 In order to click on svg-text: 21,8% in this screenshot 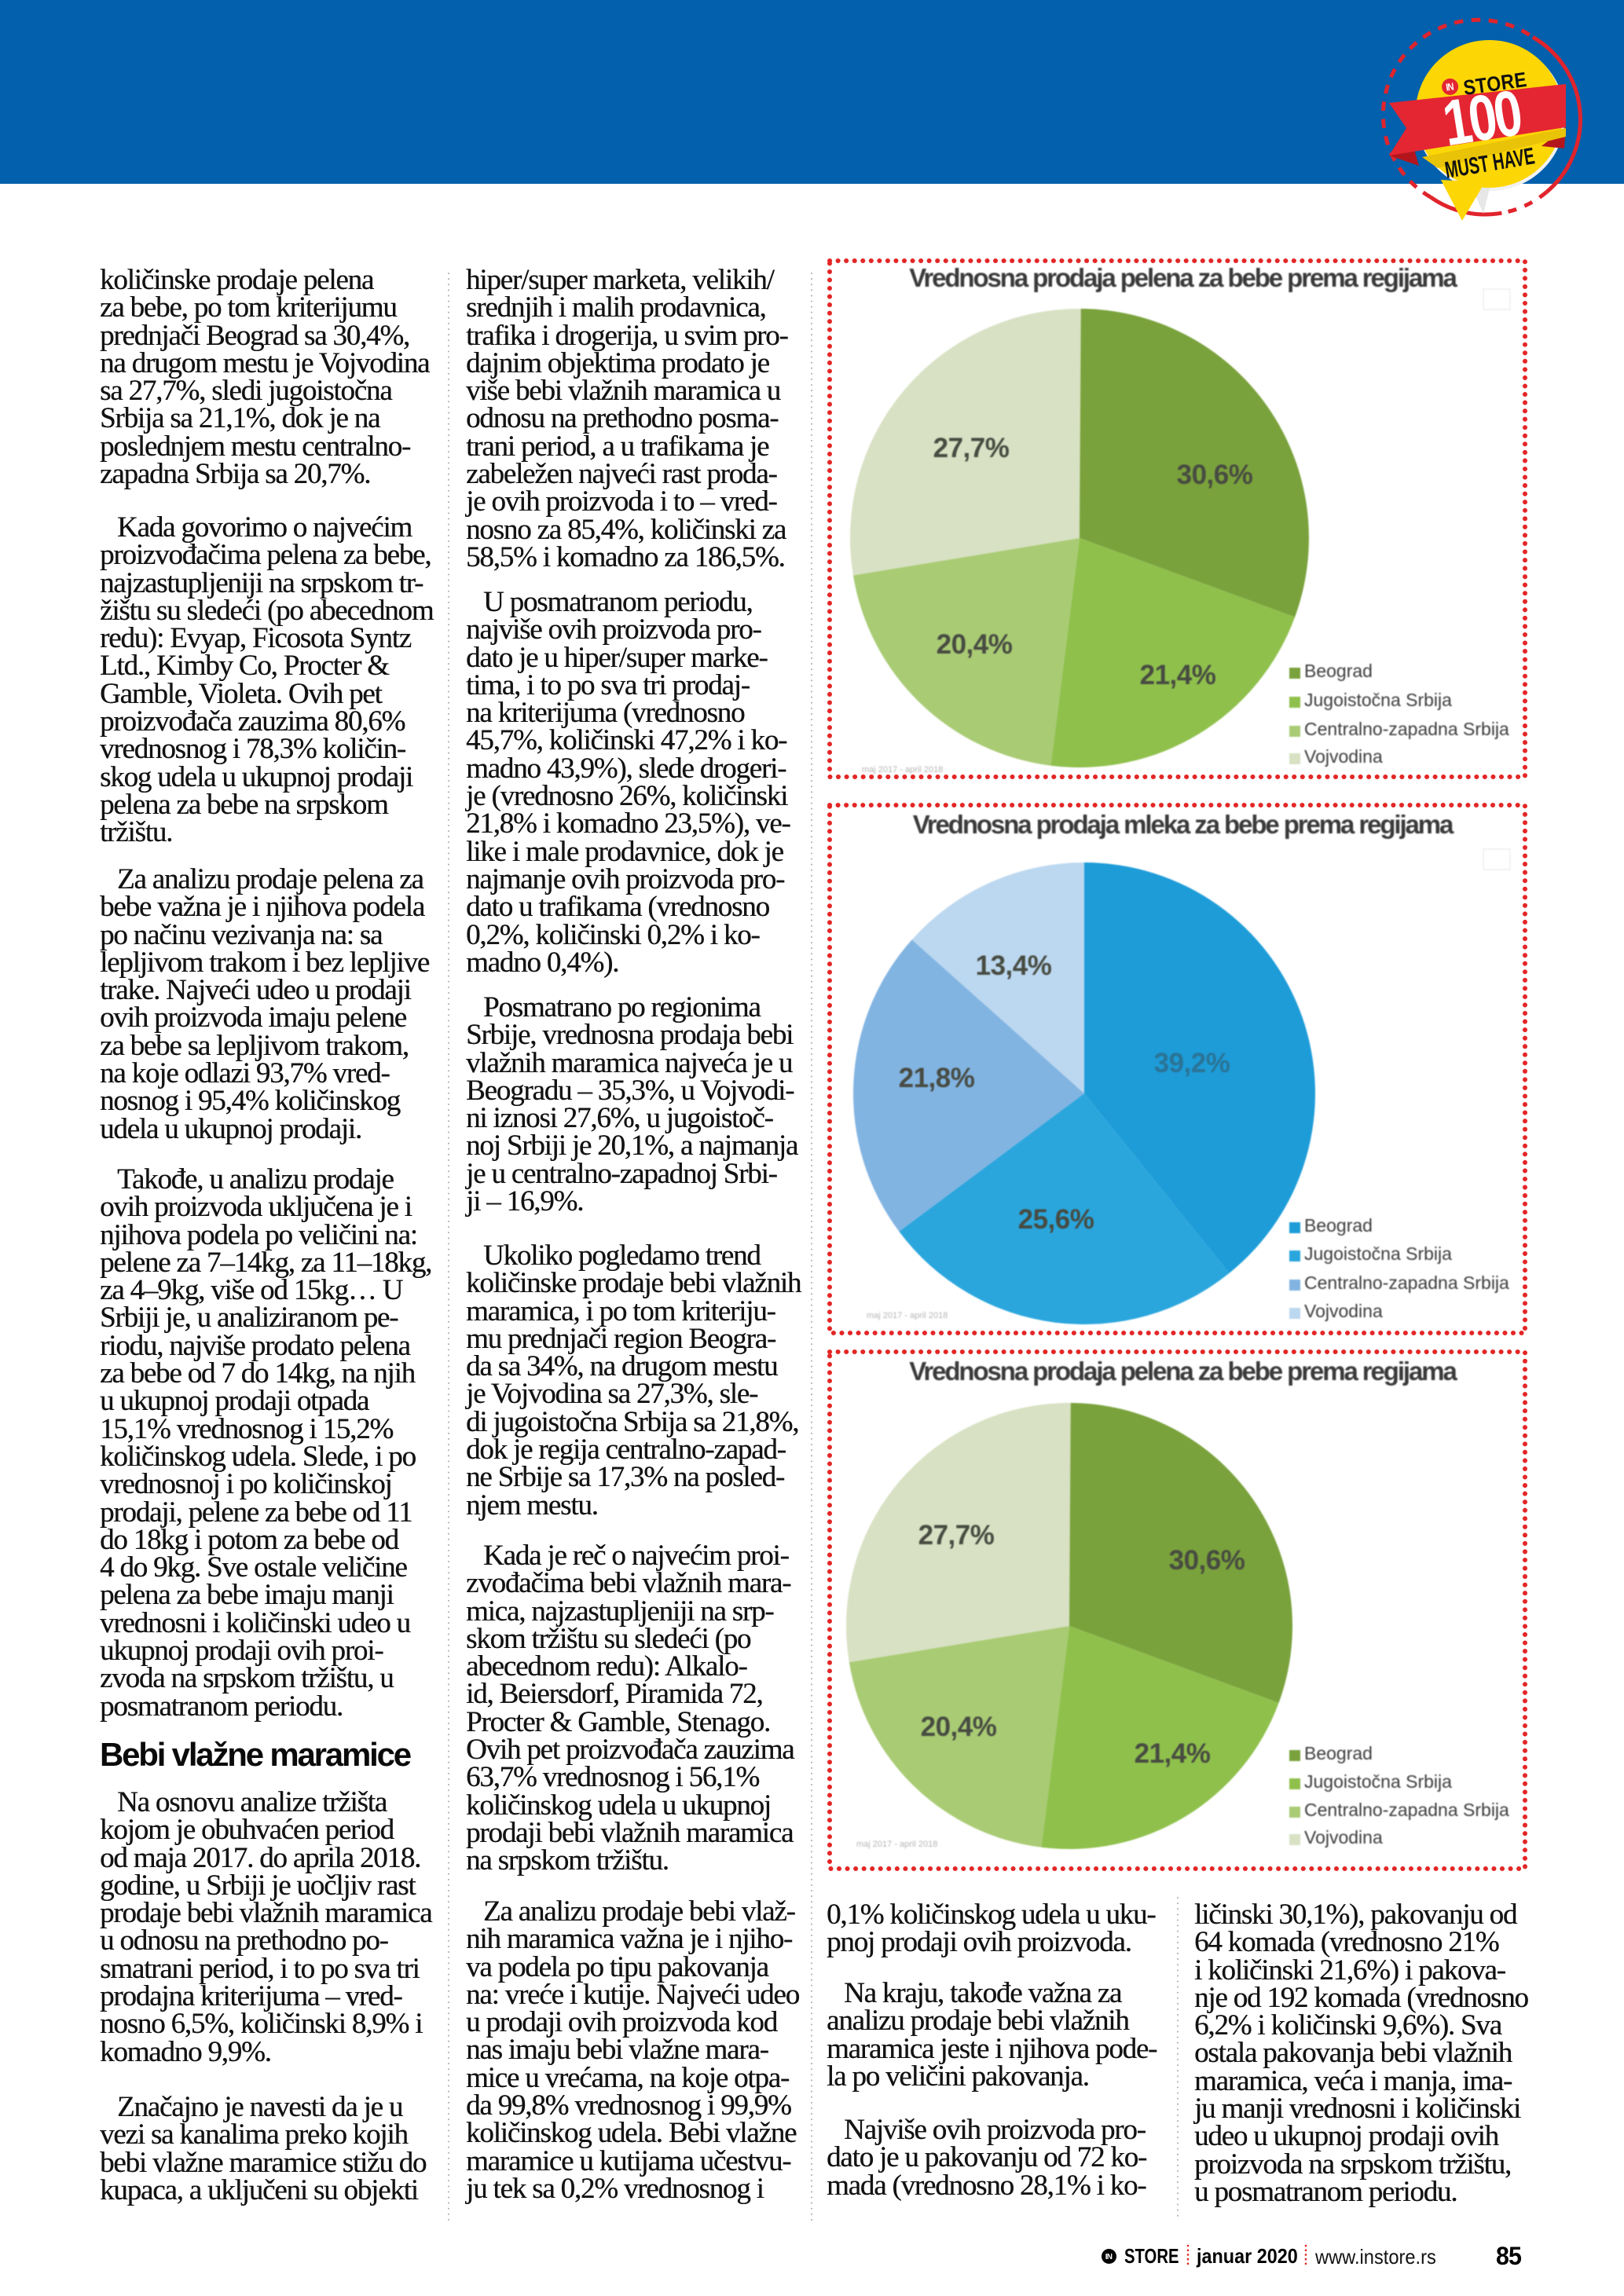, I will do `click(937, 1078)`.